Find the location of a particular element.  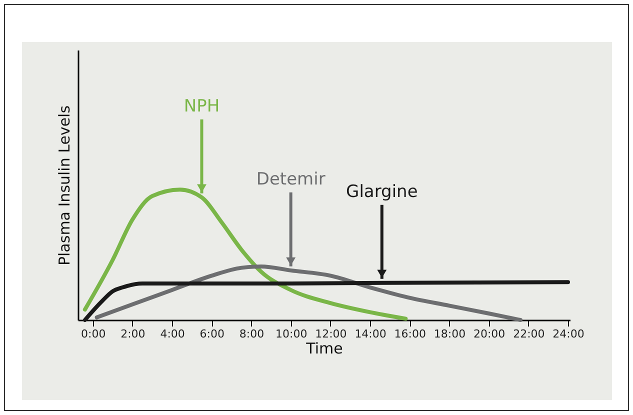

x-tick-label: 14:00 is located at coordinates (370, 334).